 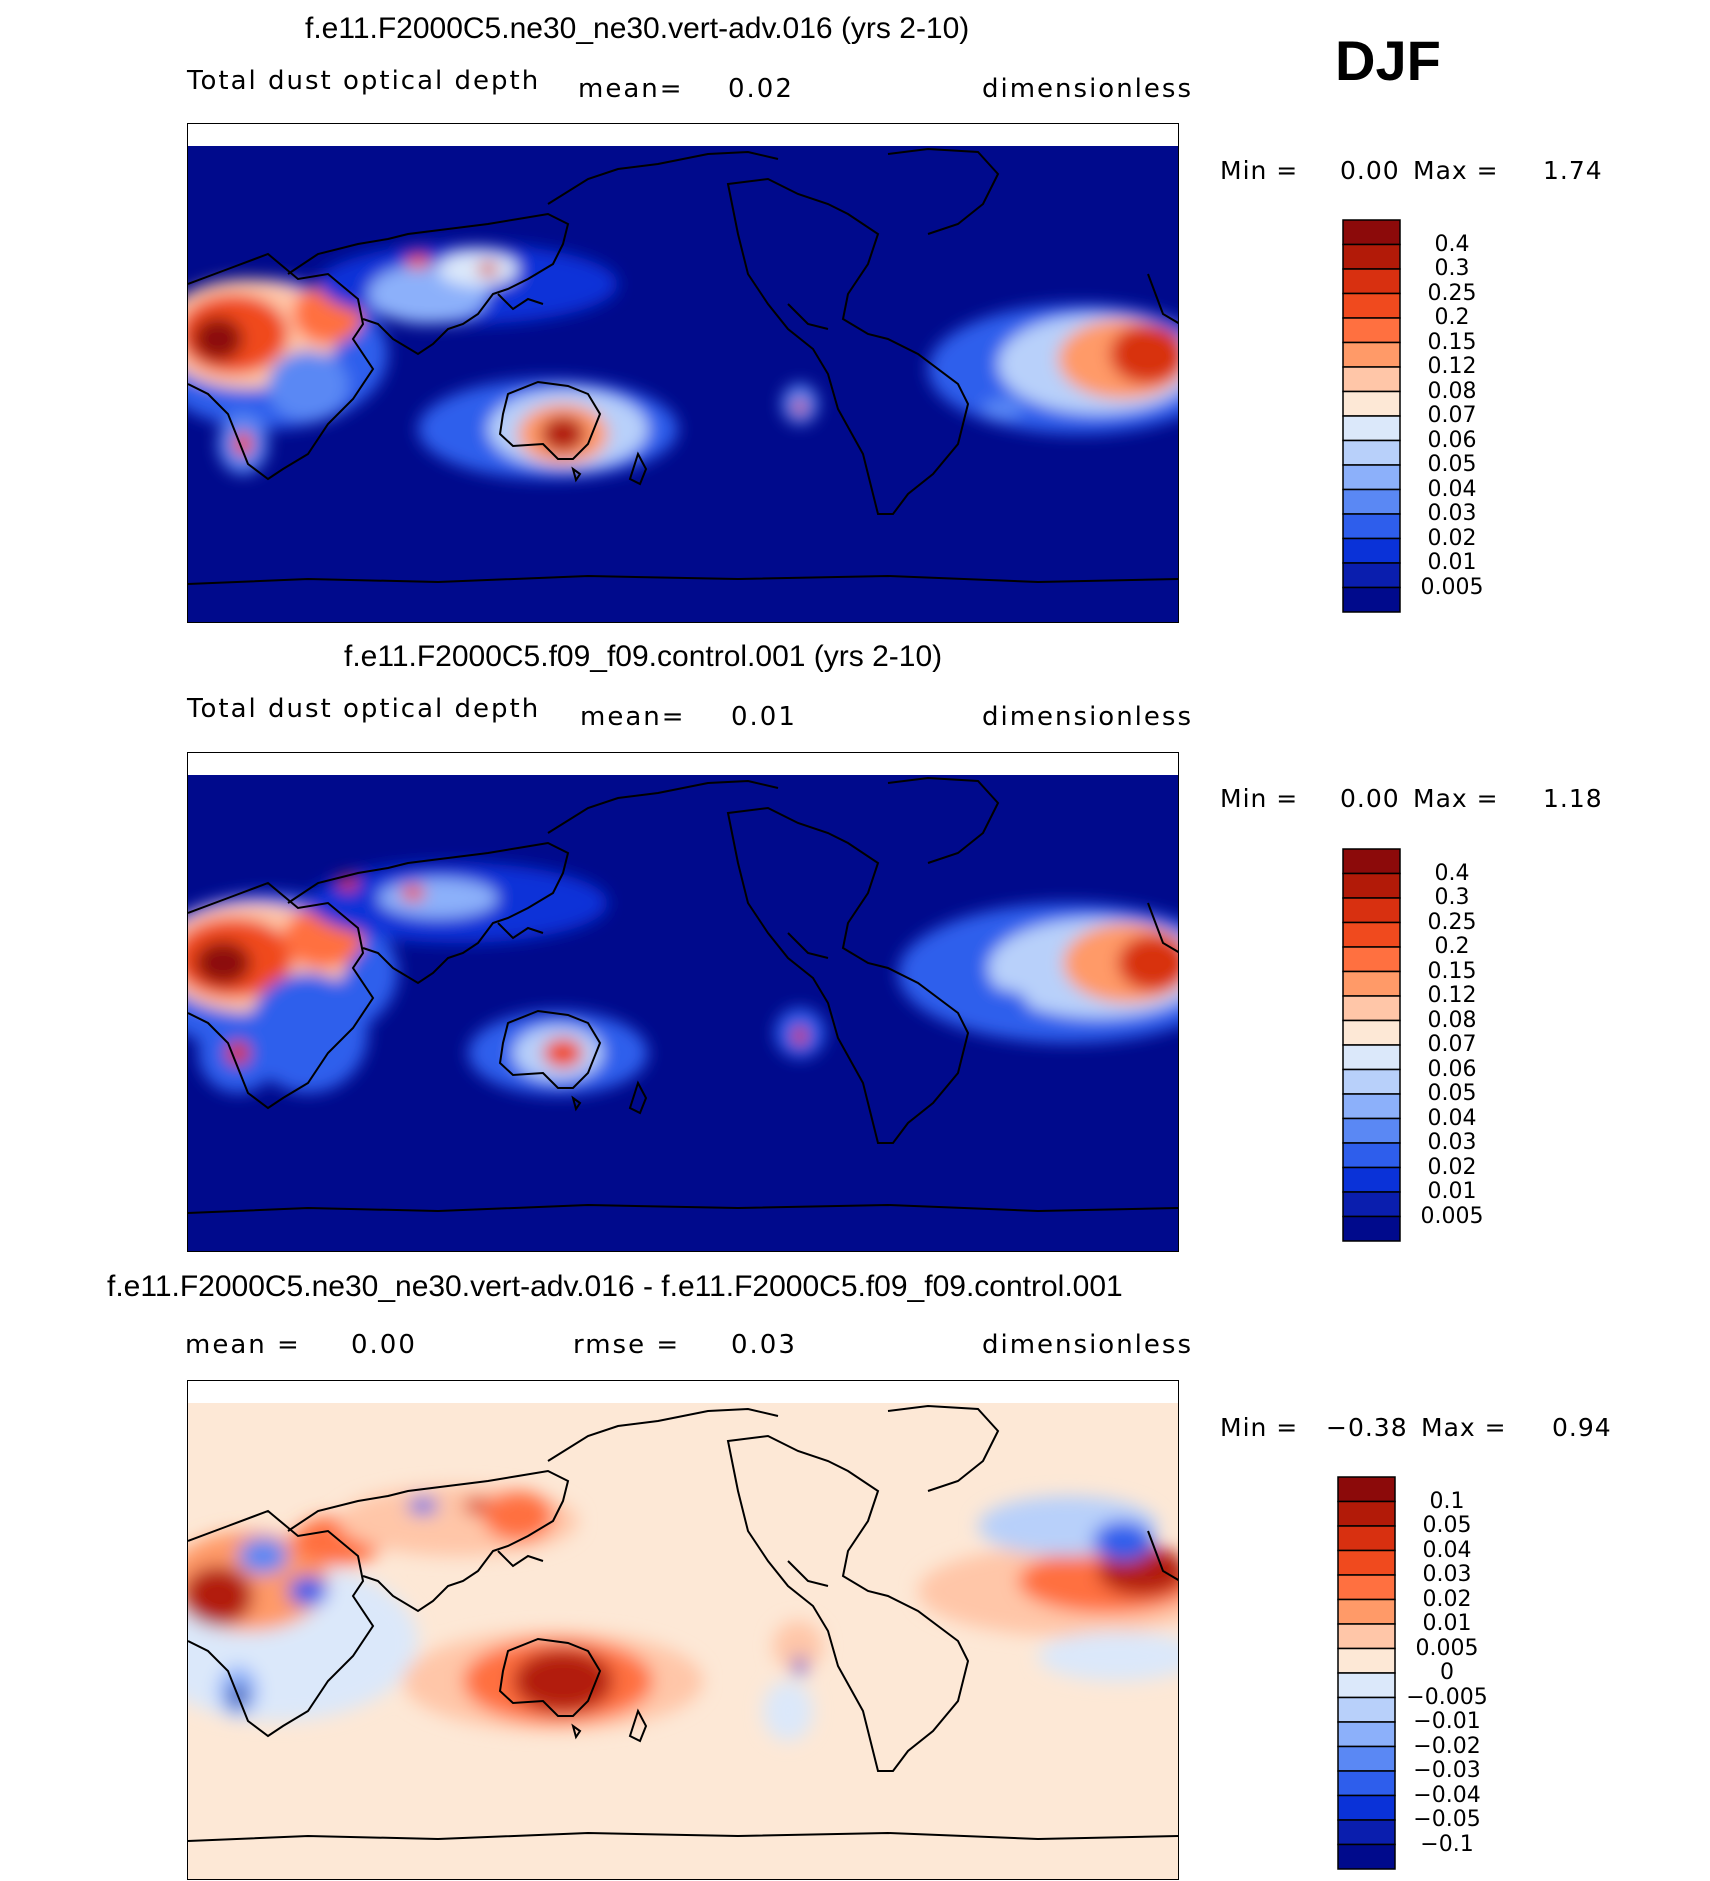 I want to click on colorbar-tick-label: −0.04, so click(x=1447, y=1795).